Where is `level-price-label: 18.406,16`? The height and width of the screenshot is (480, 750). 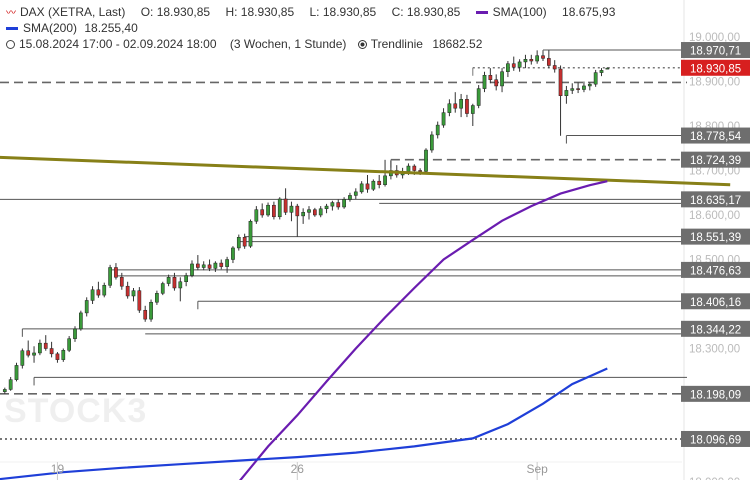
level-price-label: 18.406,16 is located at coordinates (715, 303).